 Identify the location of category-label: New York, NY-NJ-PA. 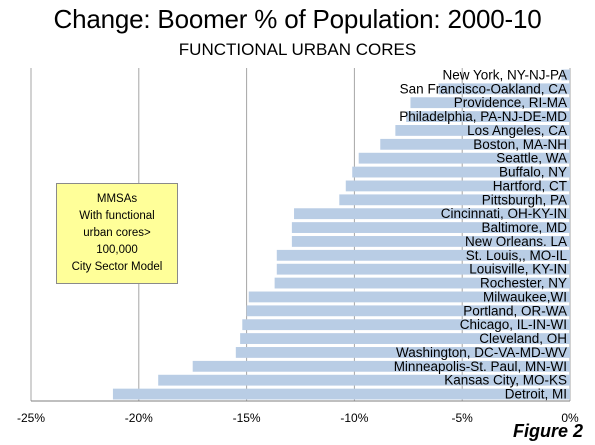
(504, 74).